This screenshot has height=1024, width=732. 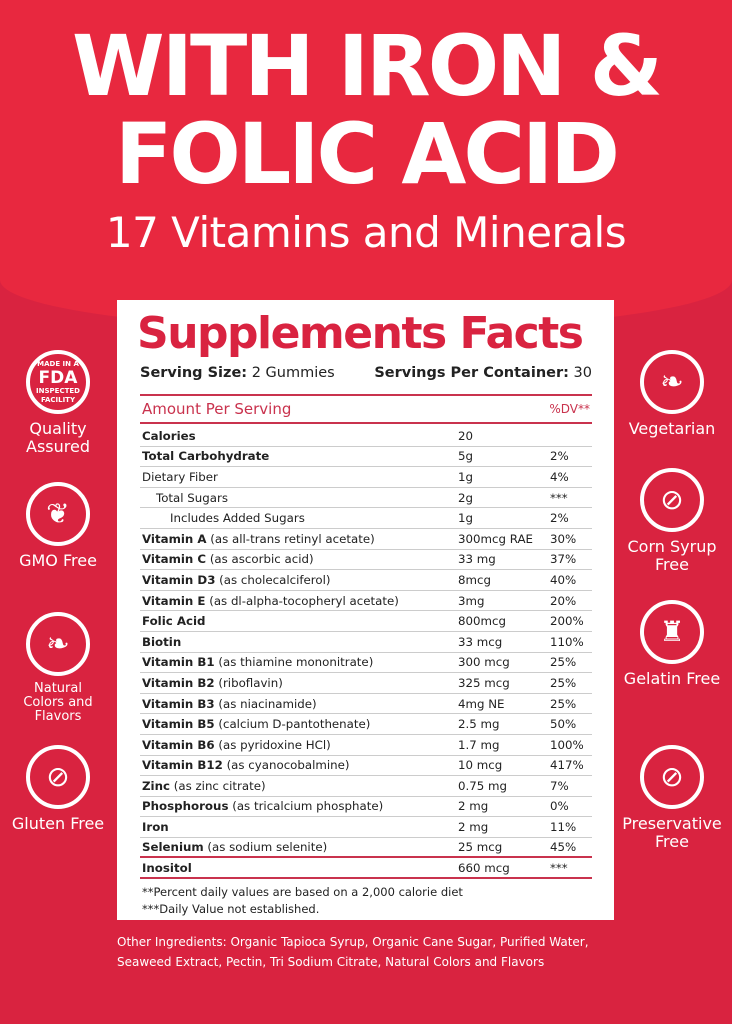 I want to click on table-row: Total Carbohydrate 5g 2%, so click(x=366, y=457).